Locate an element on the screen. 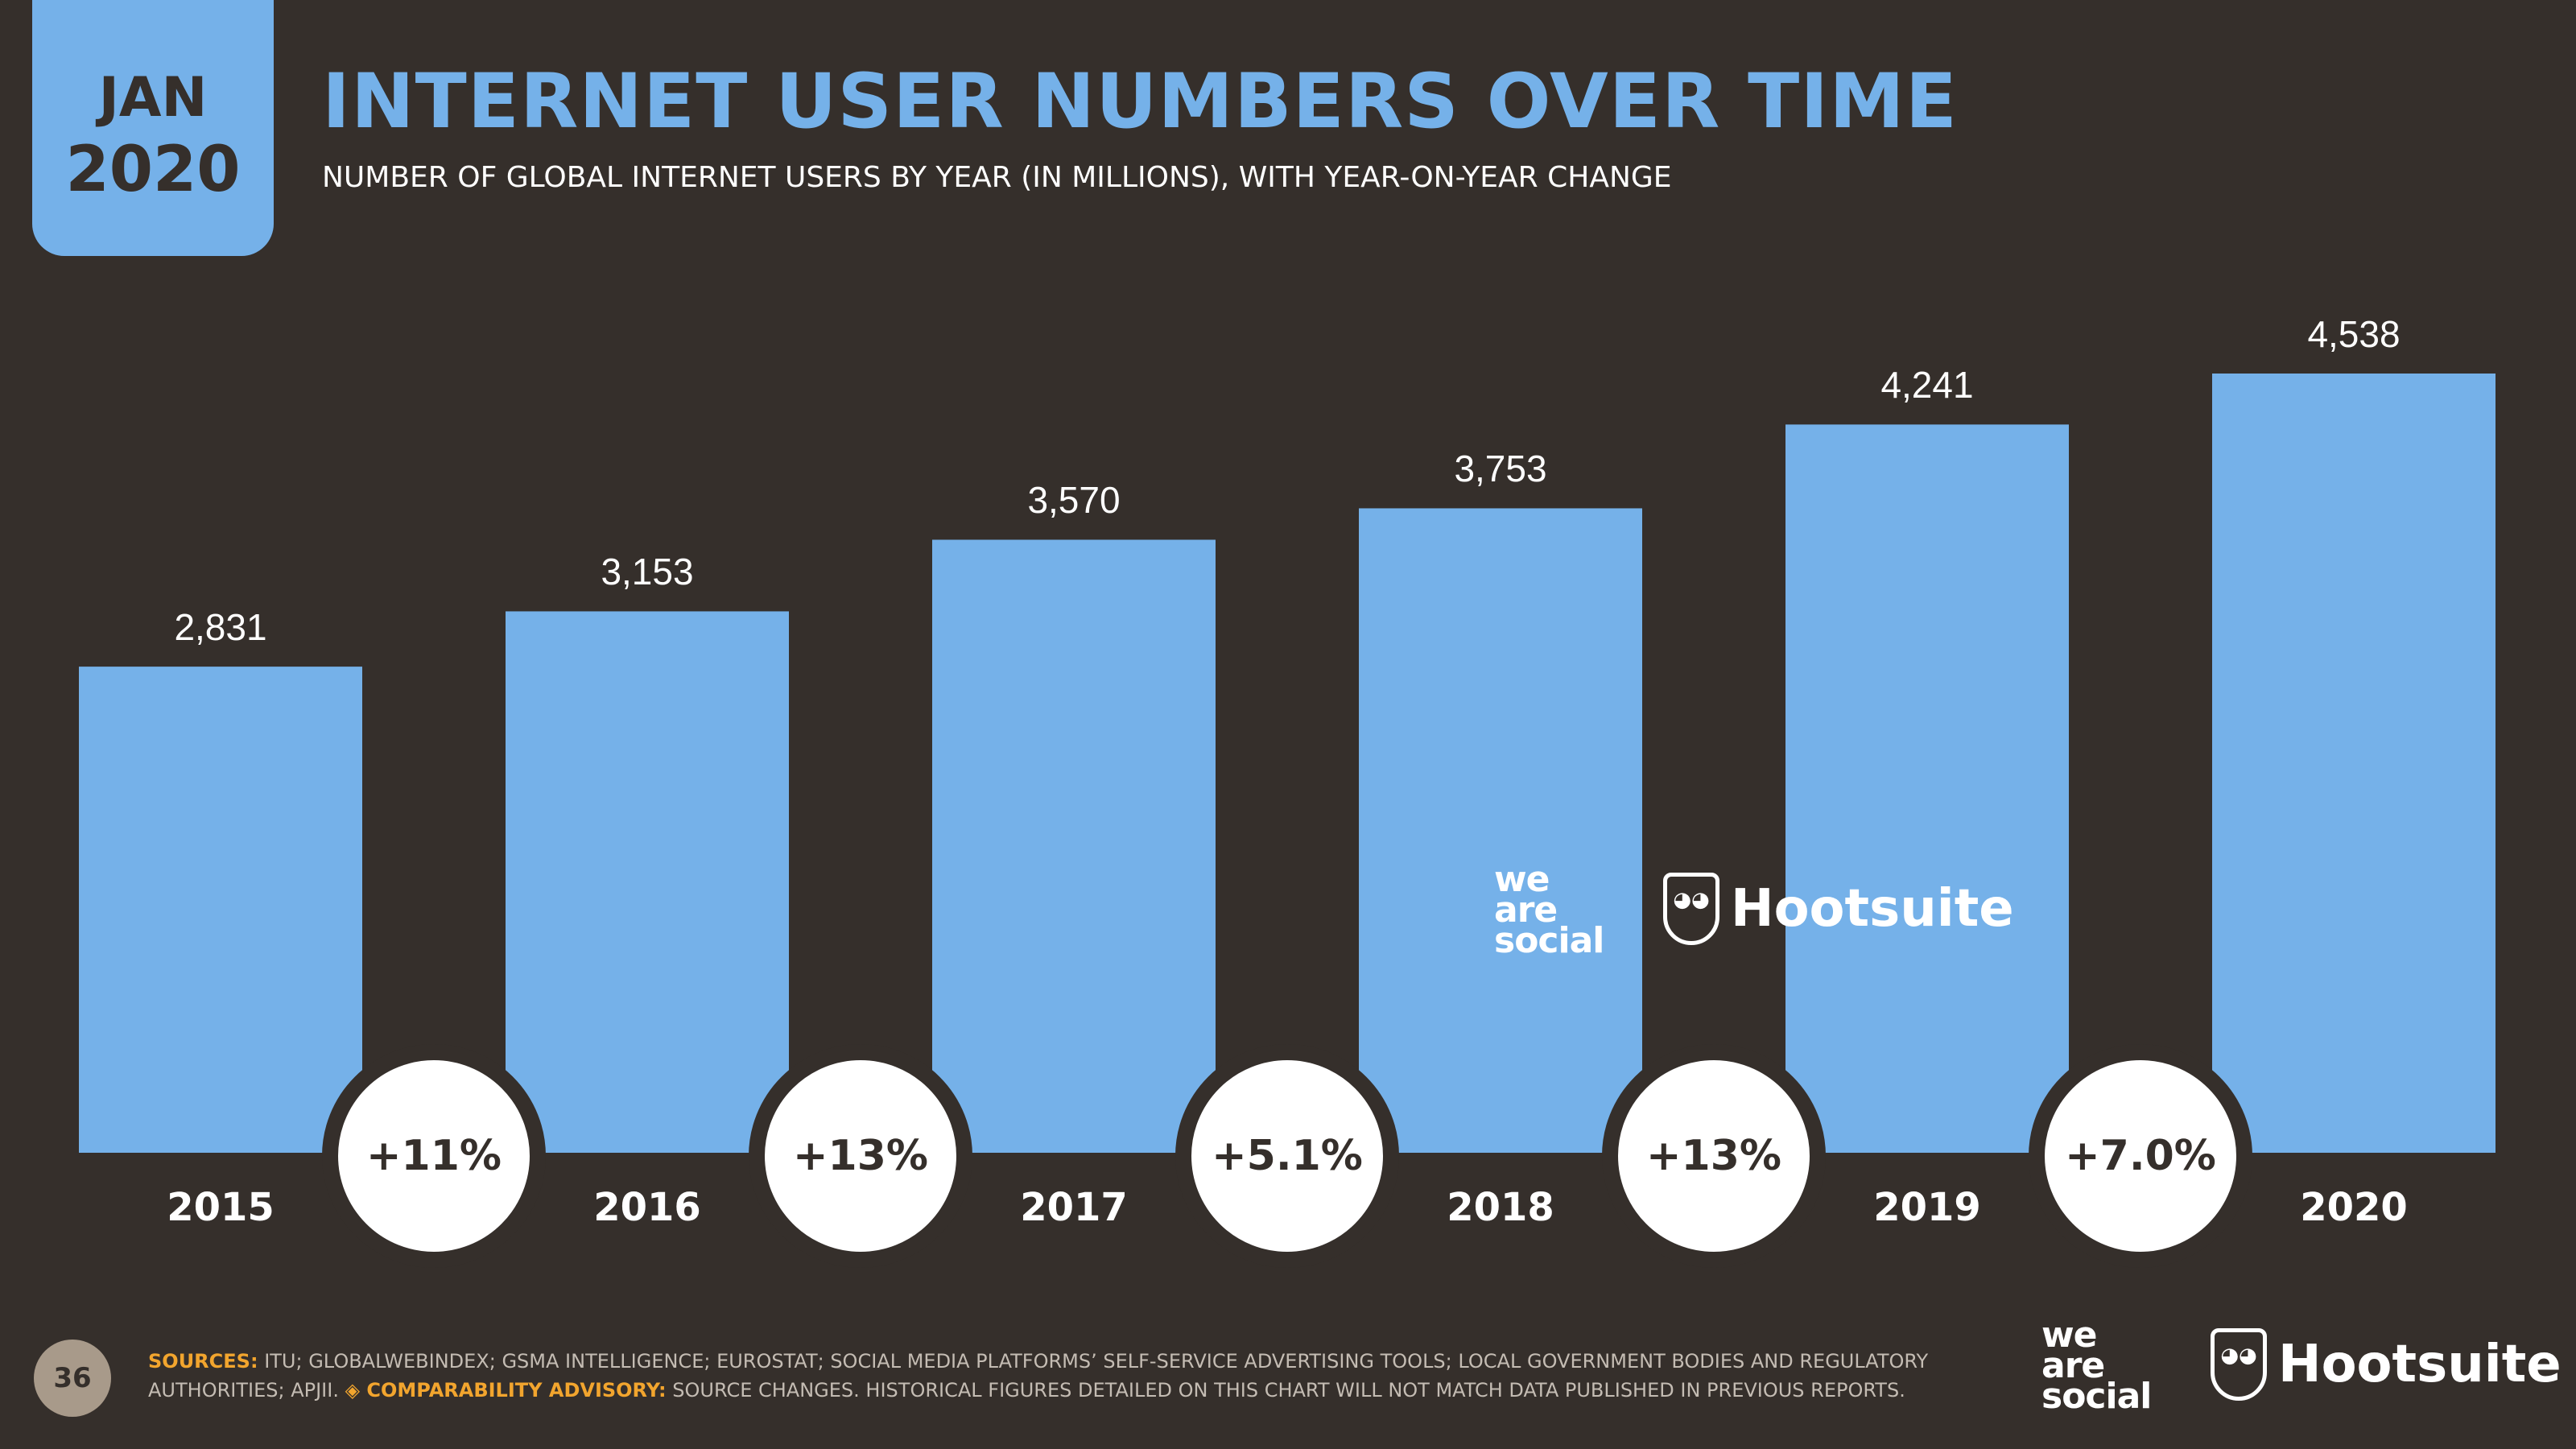 Image resolution: width=2576 pixels, height=1449 pixels. owl-icon: ◕◕ is located at coordinates (1691, 909).